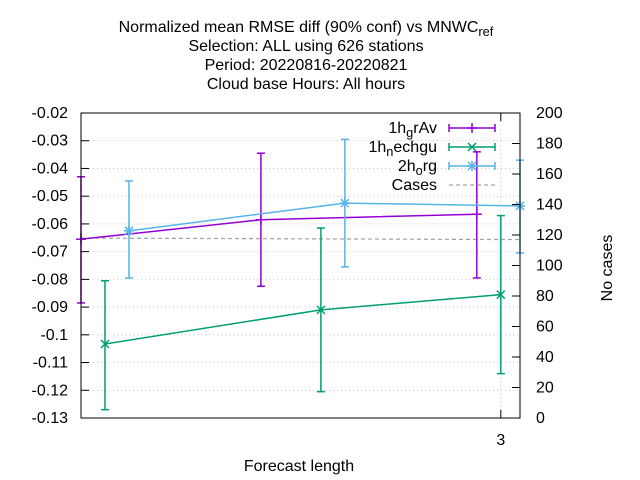 The image size is (640, 480). What do you see at coordinates (50, 224) in the screenshot?
I see `y-tick-label: -0.06` at bounding box center [50, 224].